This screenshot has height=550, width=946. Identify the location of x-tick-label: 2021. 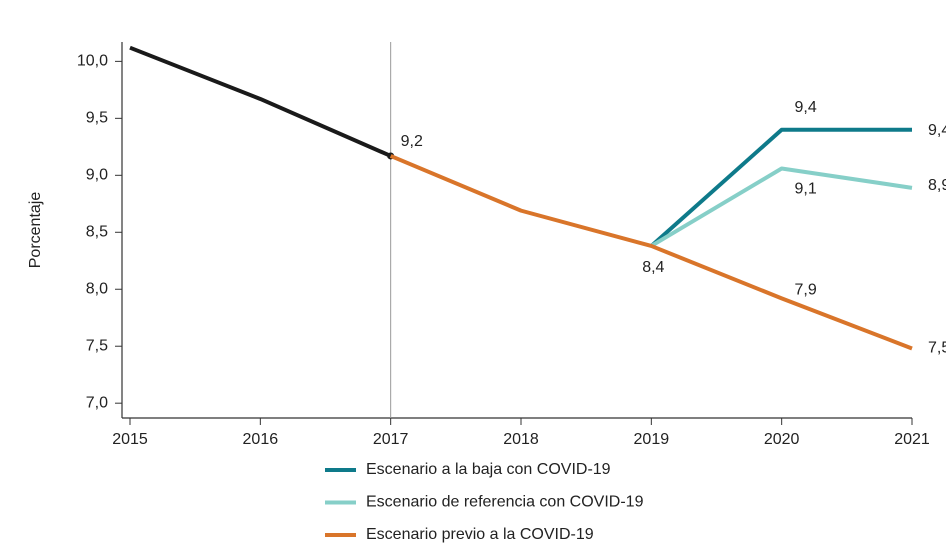
(912, 439).